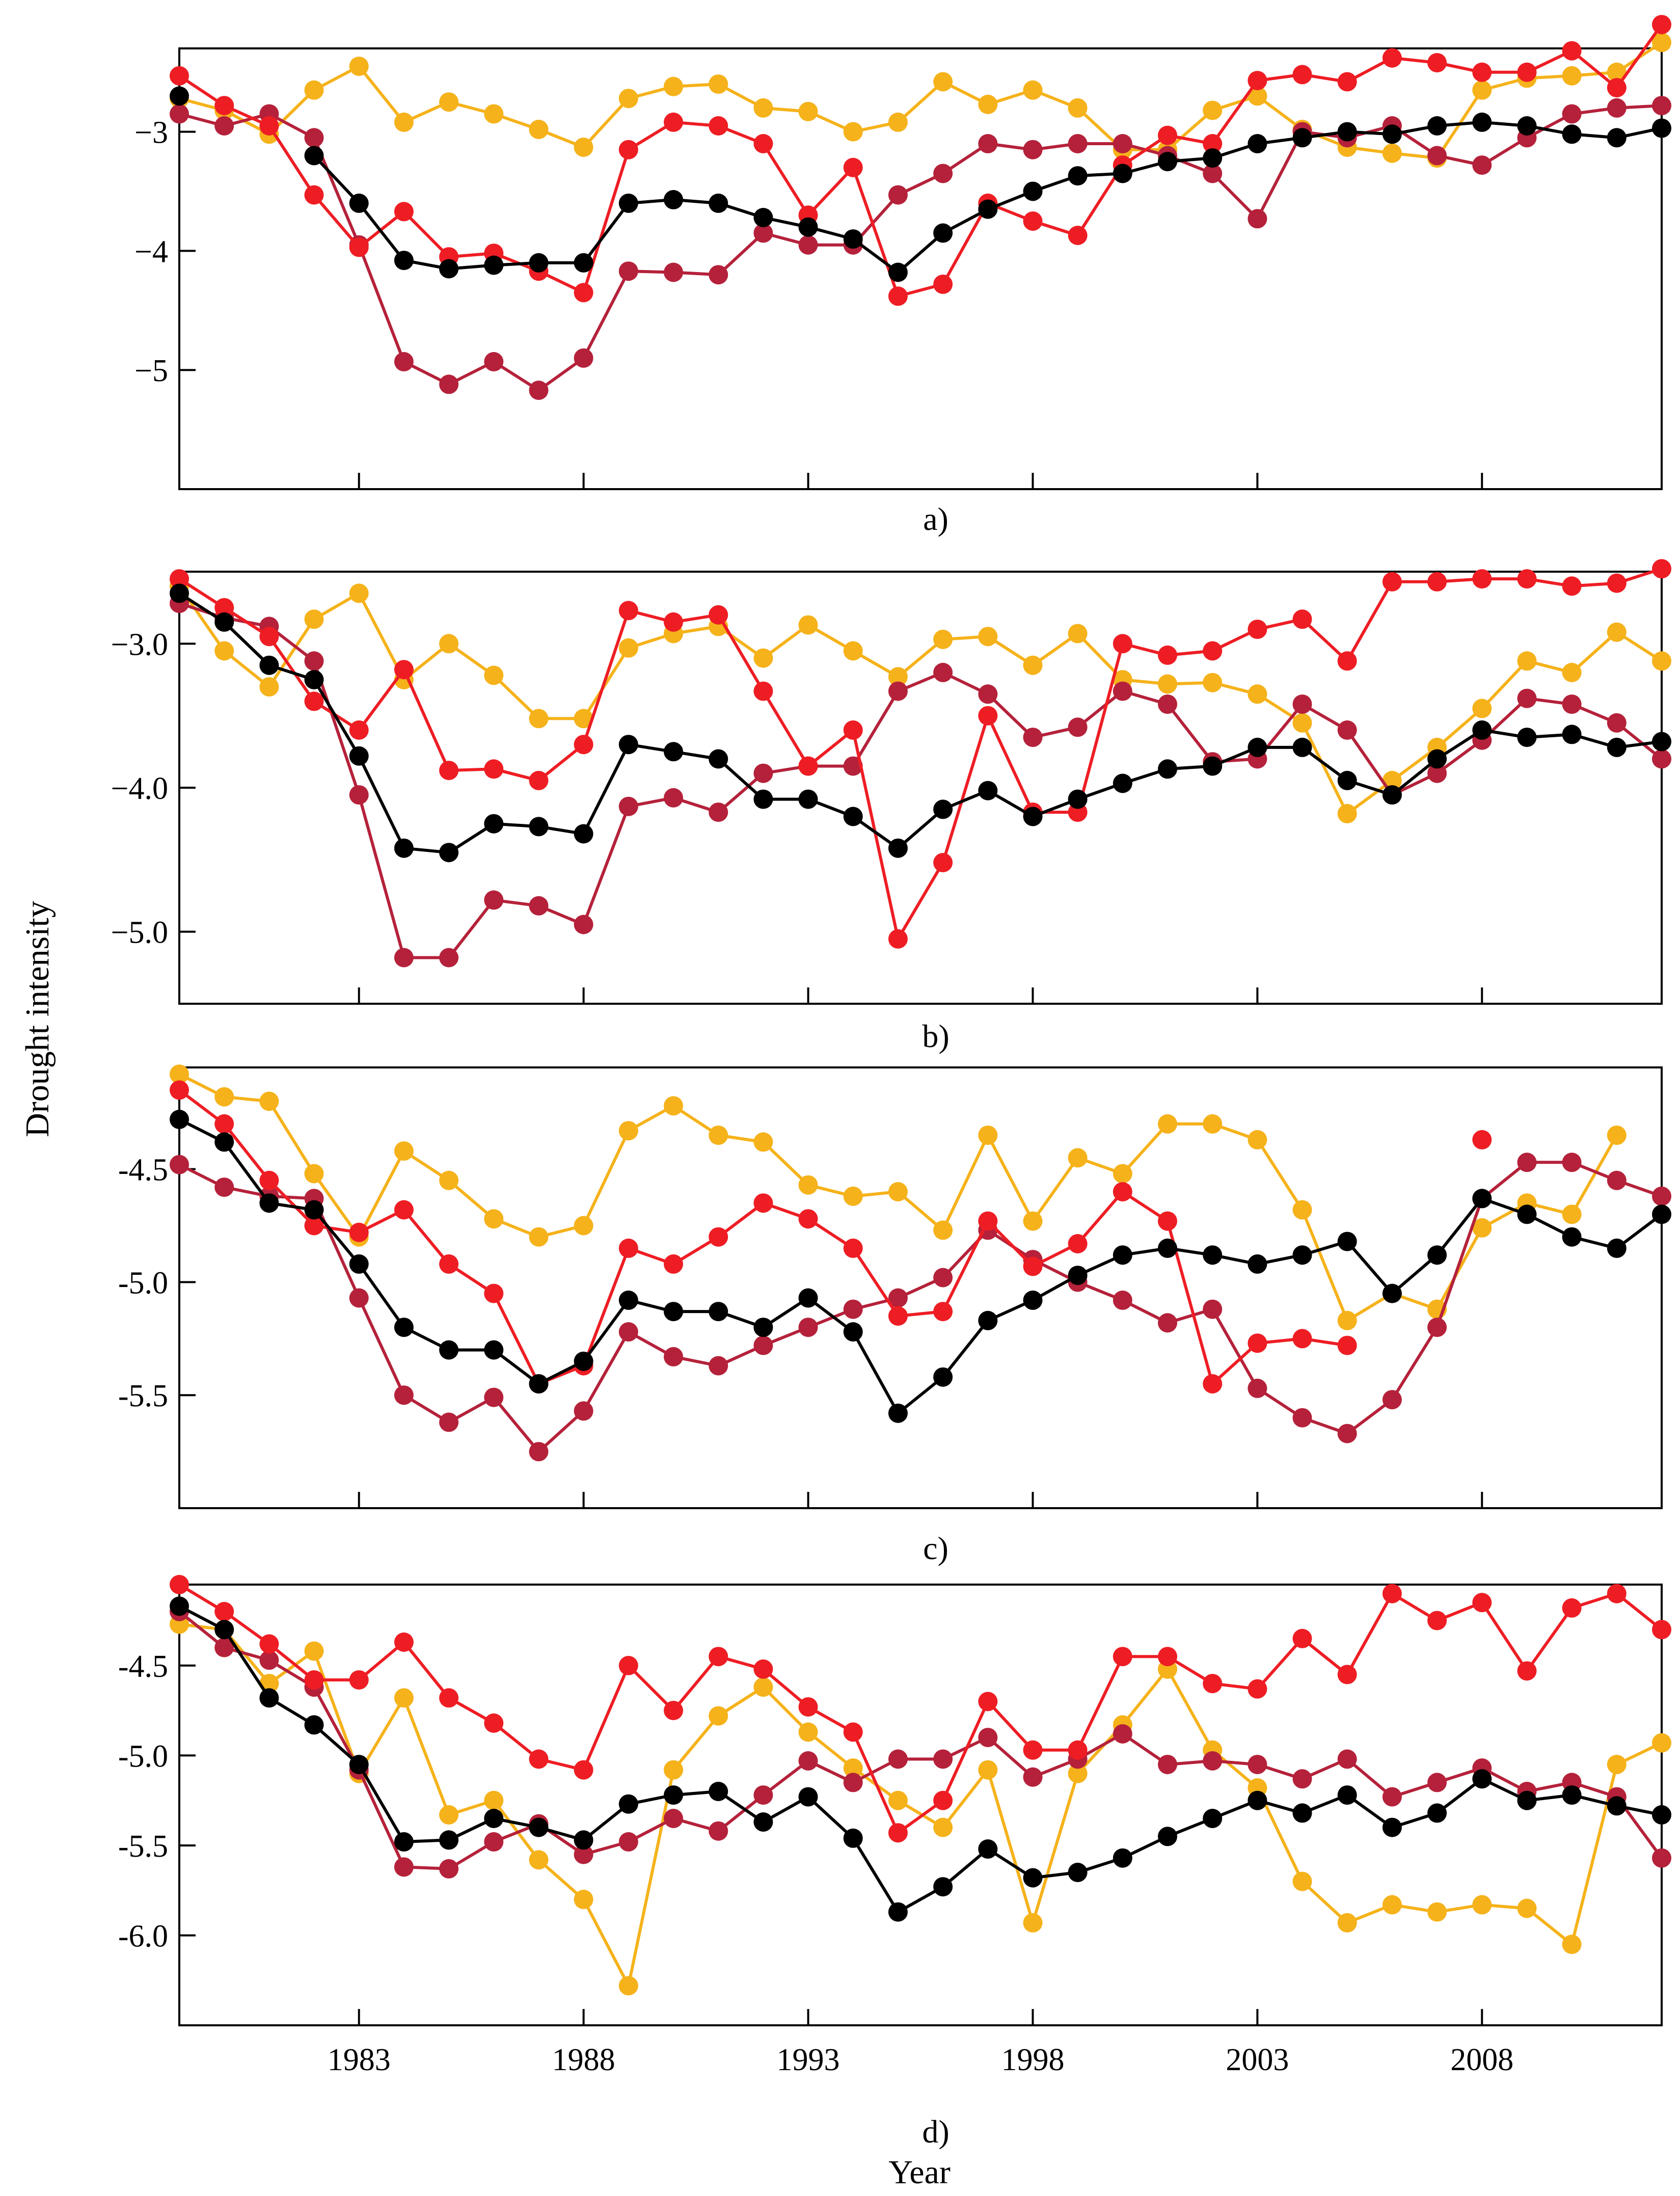 The image size is (1680, 2196). I want to click on x-axis-label: Year, so click(919, 2172).